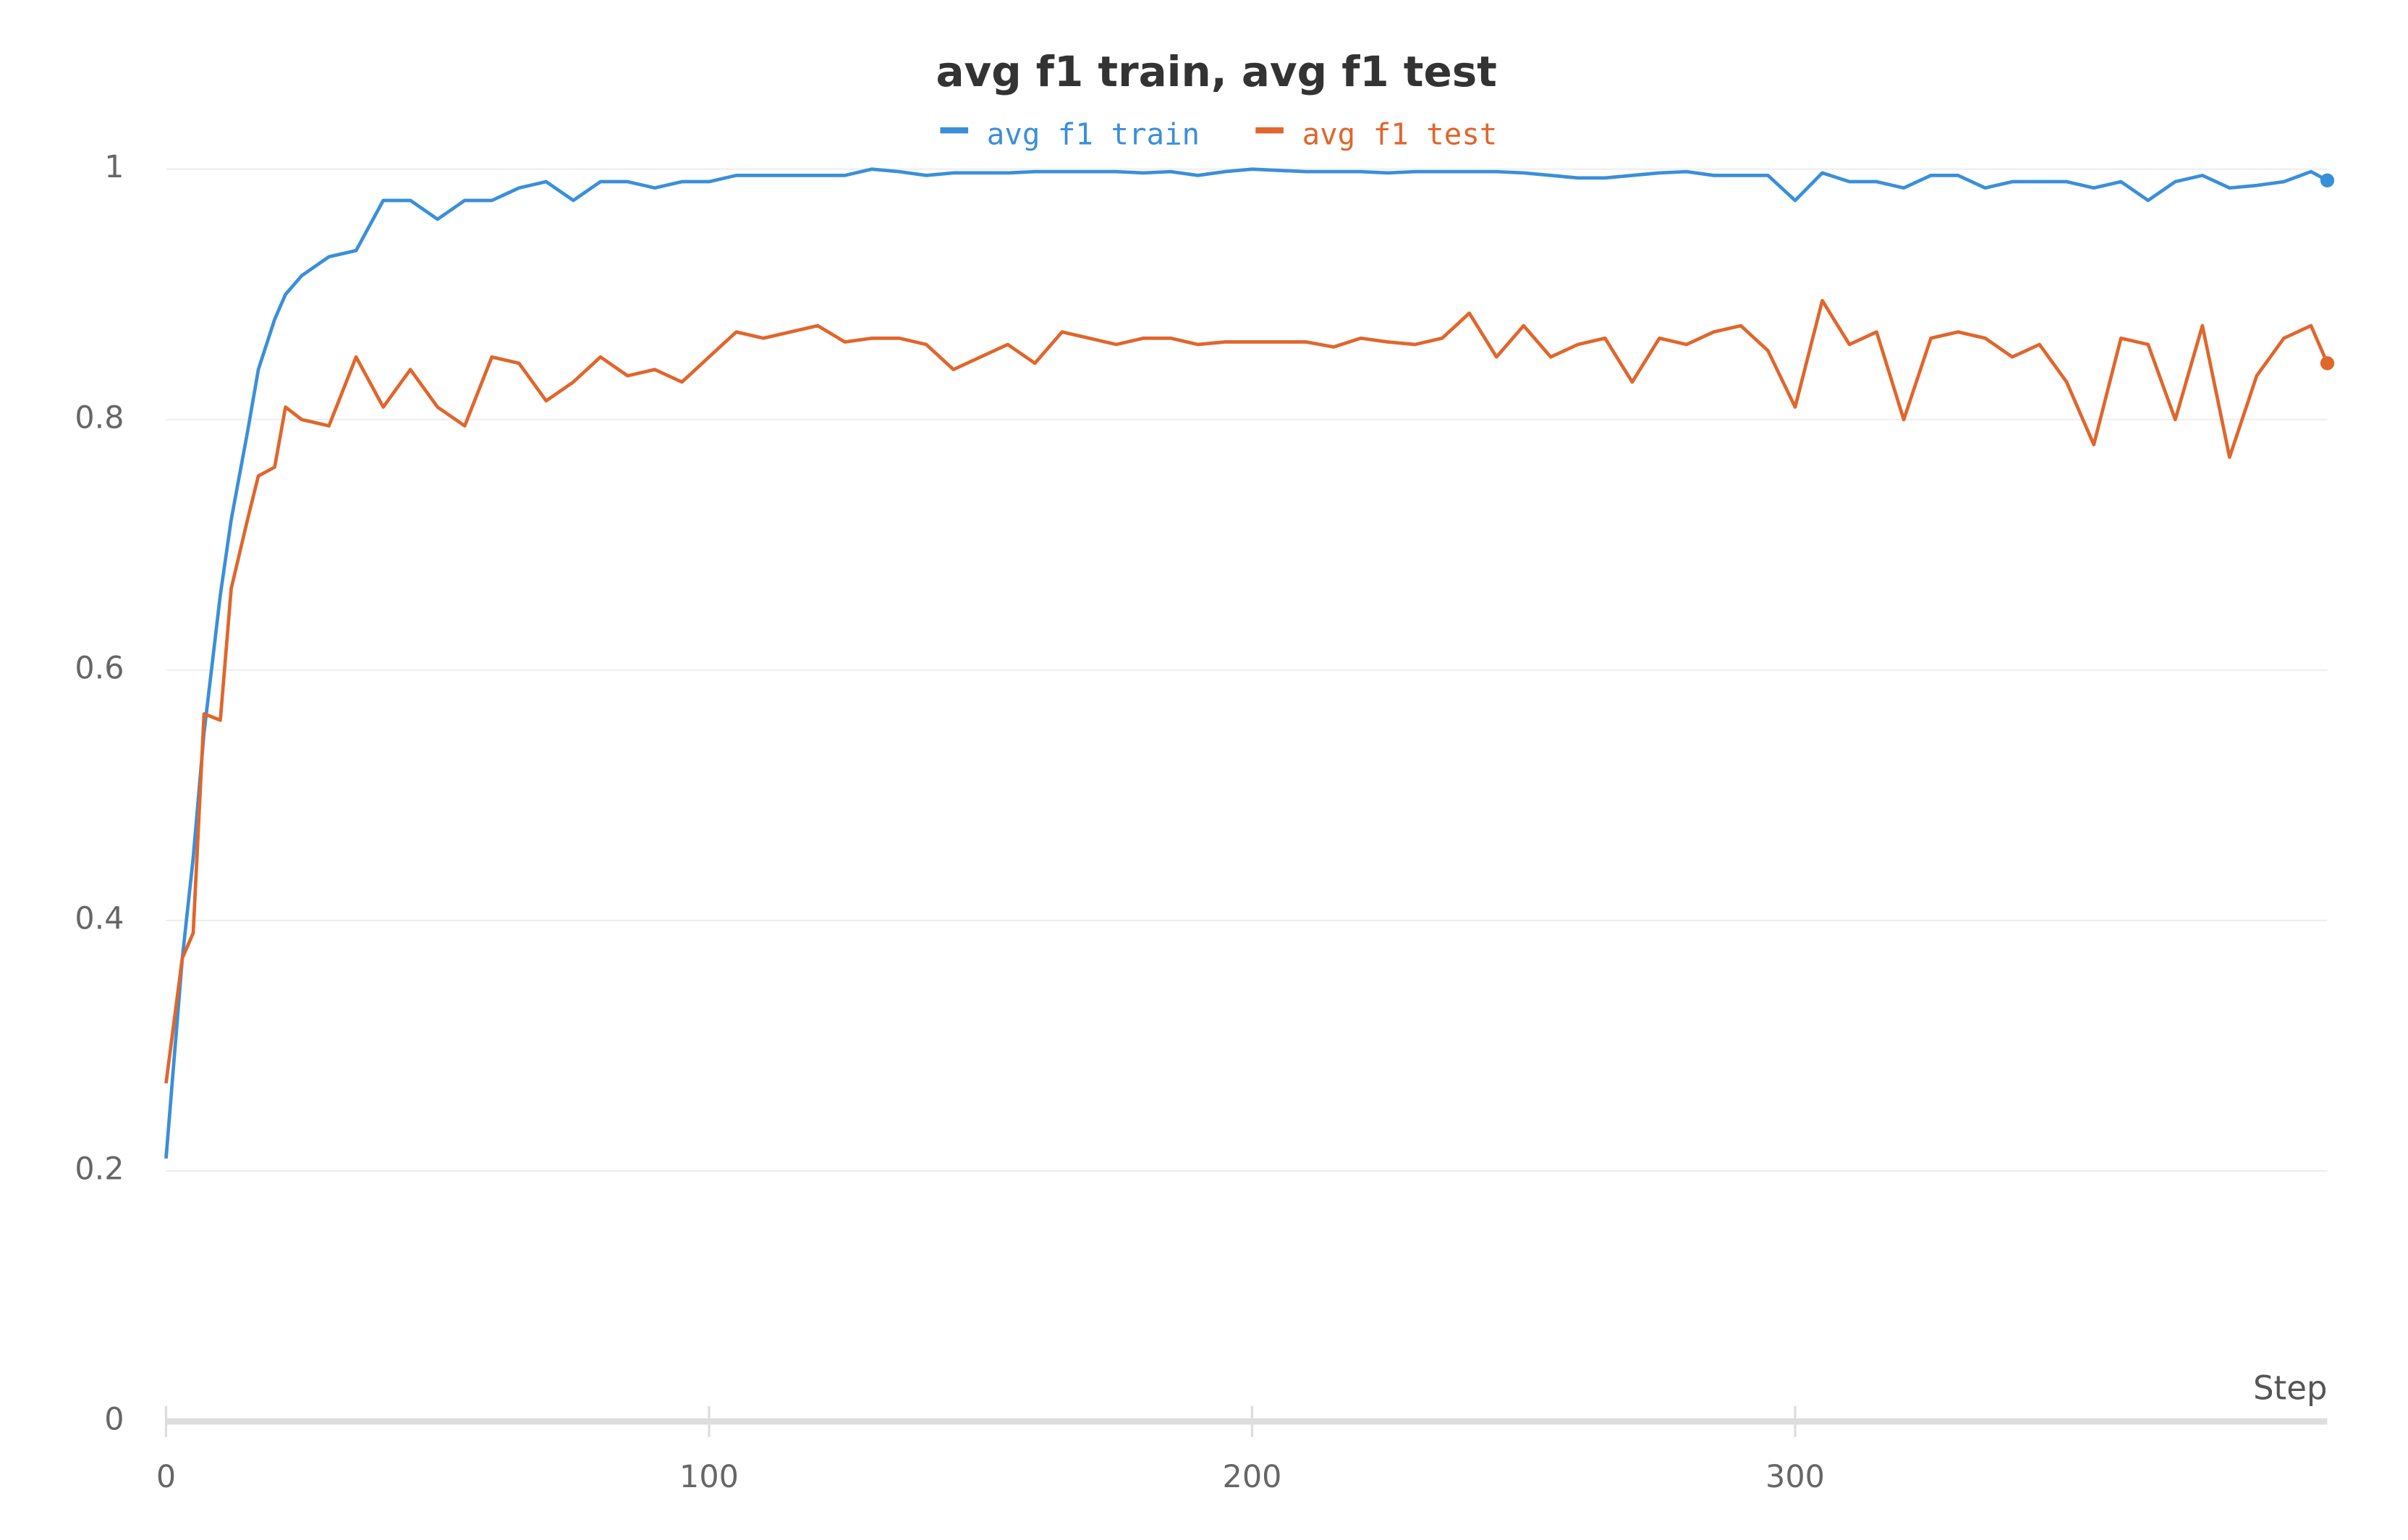 The image size is (2408, 1540). I want to click on legend-label: avg f1 test, so click(1400, 134).